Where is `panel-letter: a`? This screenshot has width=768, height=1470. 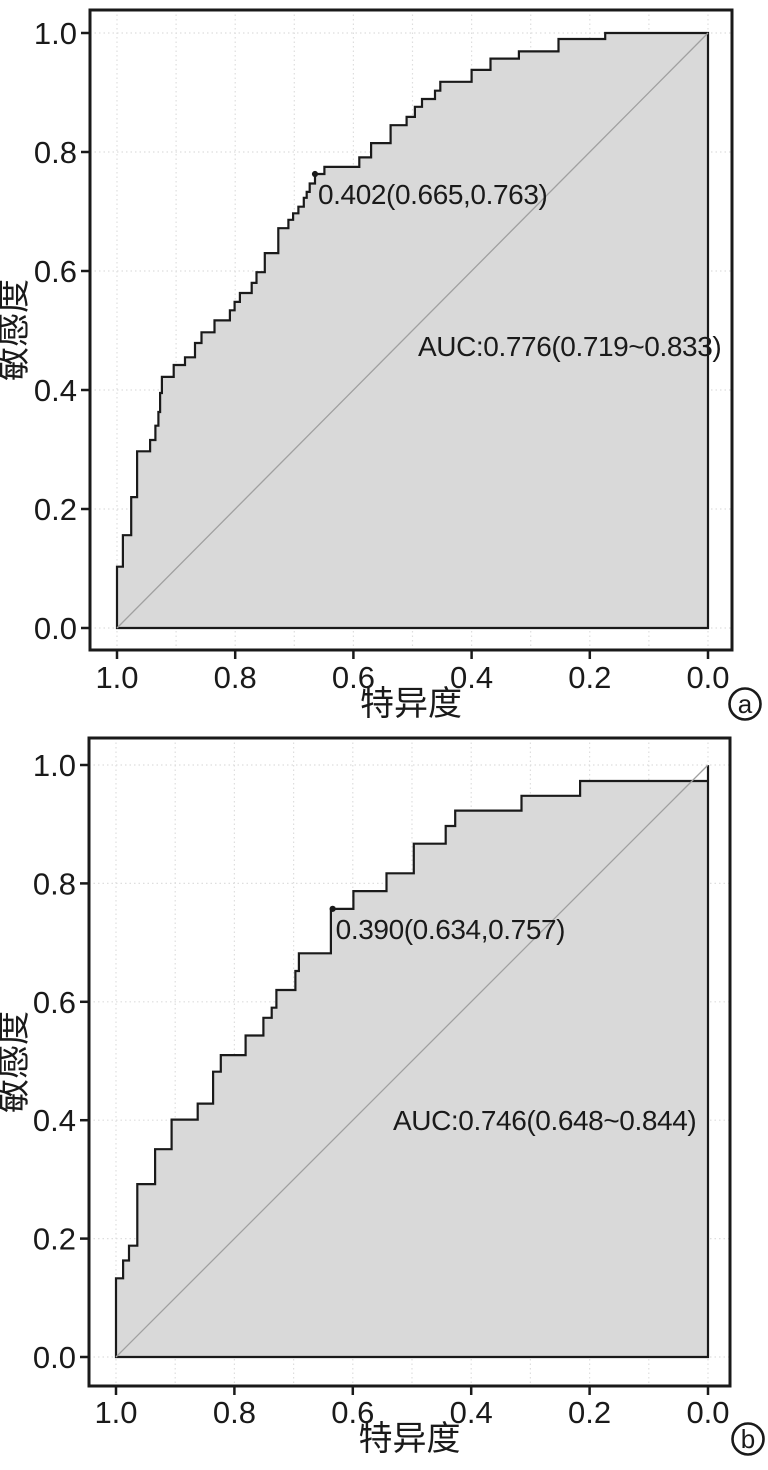 panel-letter: a is located at coordinates (745, 704).